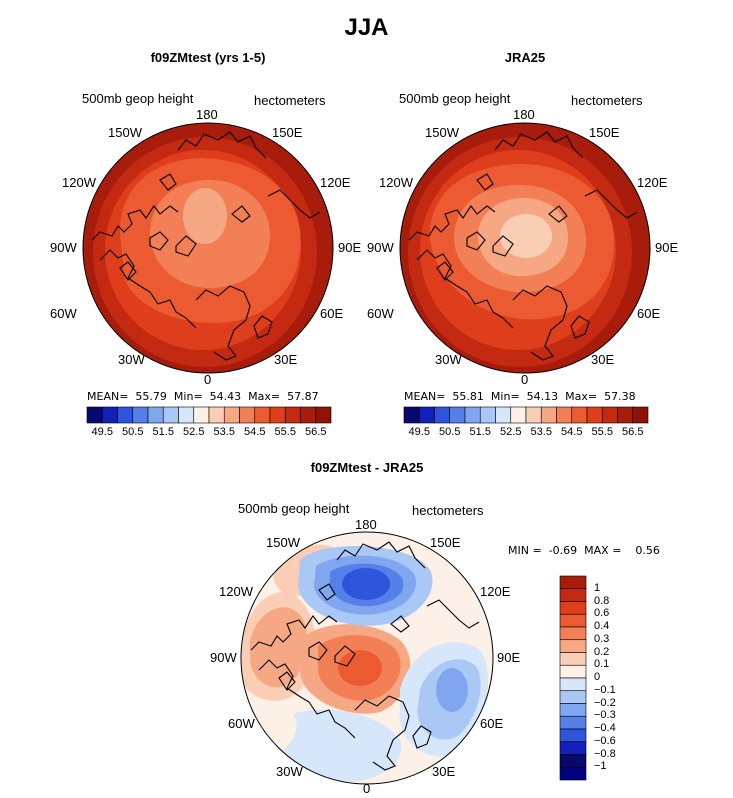 This screenshot has width=733, height=798. I want to click on diff-colorbar-tick-label: 0.1, so click(602, 664).